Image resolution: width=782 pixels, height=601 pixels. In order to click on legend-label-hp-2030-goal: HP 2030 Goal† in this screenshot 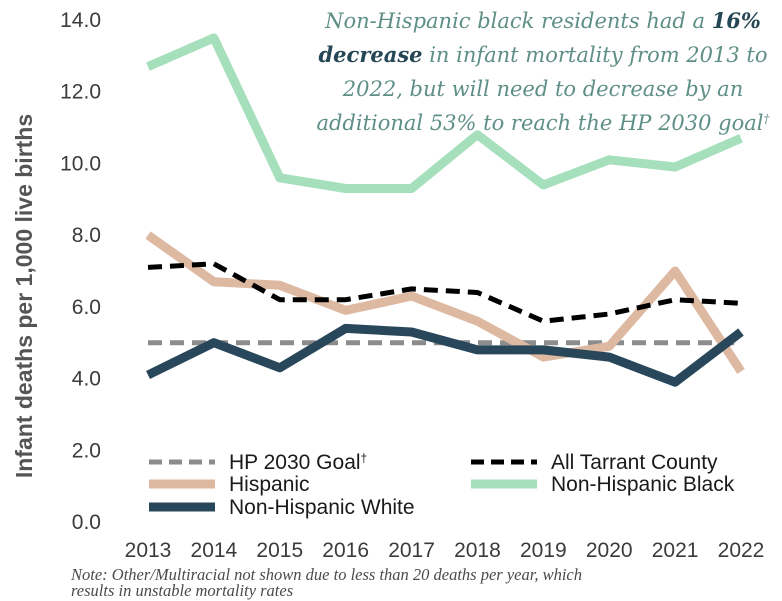, I will do `click(298, 462)`.